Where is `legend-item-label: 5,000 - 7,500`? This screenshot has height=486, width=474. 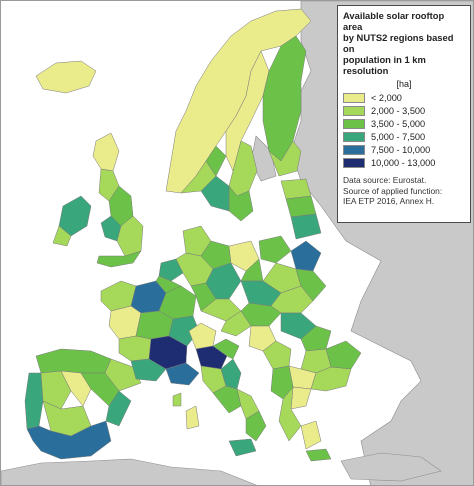 legend-item-label: 5,000 - 7,500 is located at coordinates (398, 136).